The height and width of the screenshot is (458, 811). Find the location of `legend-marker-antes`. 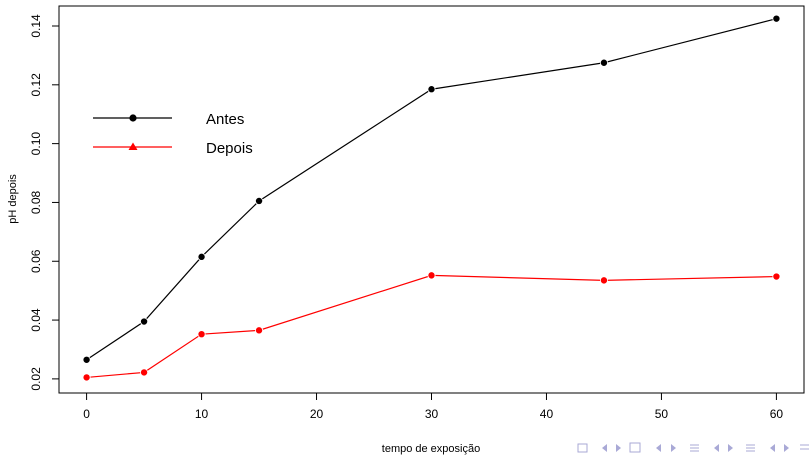

legend-marker-antes is located at coordinates (133, 118).